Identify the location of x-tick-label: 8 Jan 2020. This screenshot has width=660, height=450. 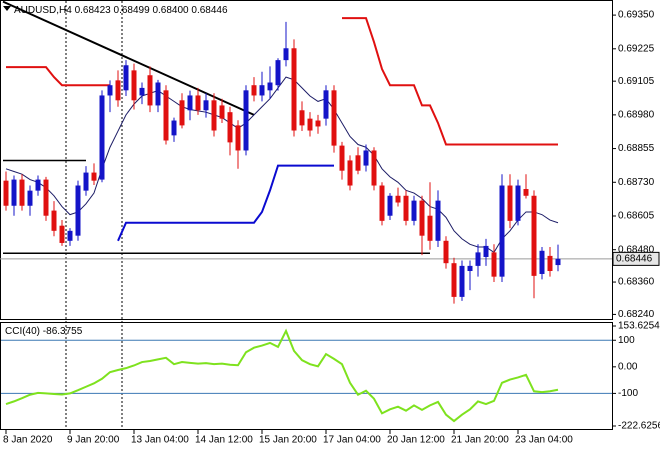
(28, 440).